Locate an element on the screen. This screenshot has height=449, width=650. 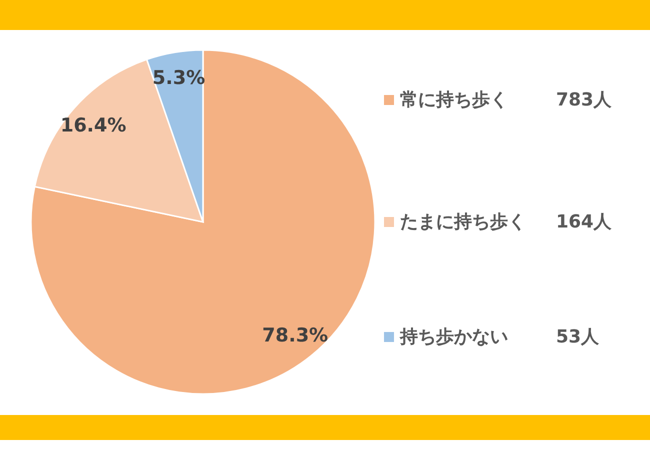
data-label: 78.3% is located at coordinates (295, 335).